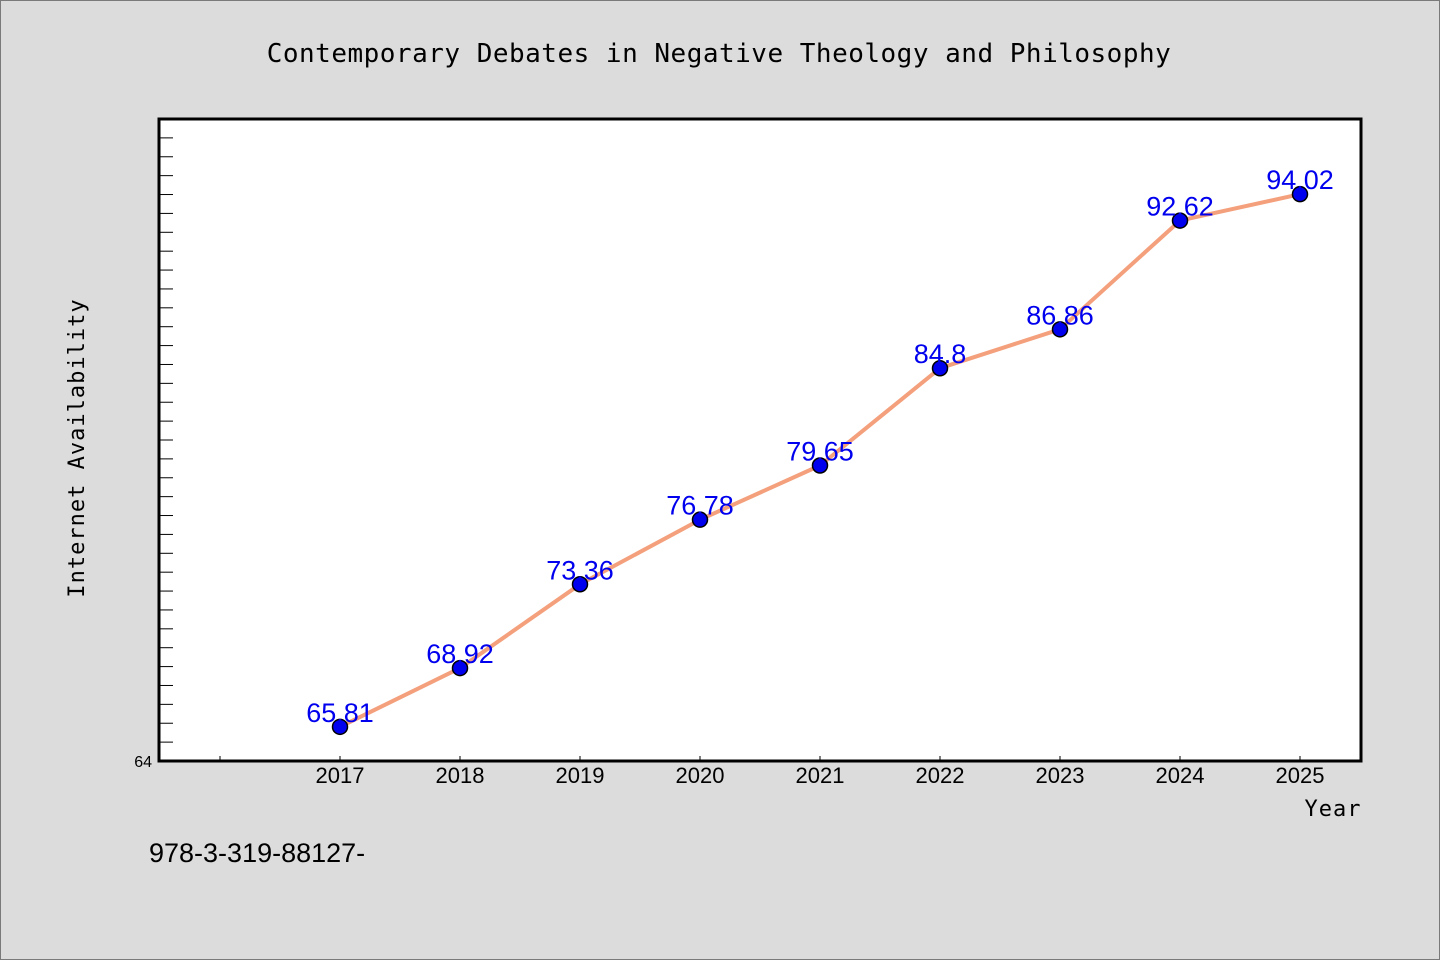 Image resolution: width=1440 pixels, height=960 pixels. Describe the element at coordinates (340, 713) in the screenshot. I see `data-label: 65.81` at that location.